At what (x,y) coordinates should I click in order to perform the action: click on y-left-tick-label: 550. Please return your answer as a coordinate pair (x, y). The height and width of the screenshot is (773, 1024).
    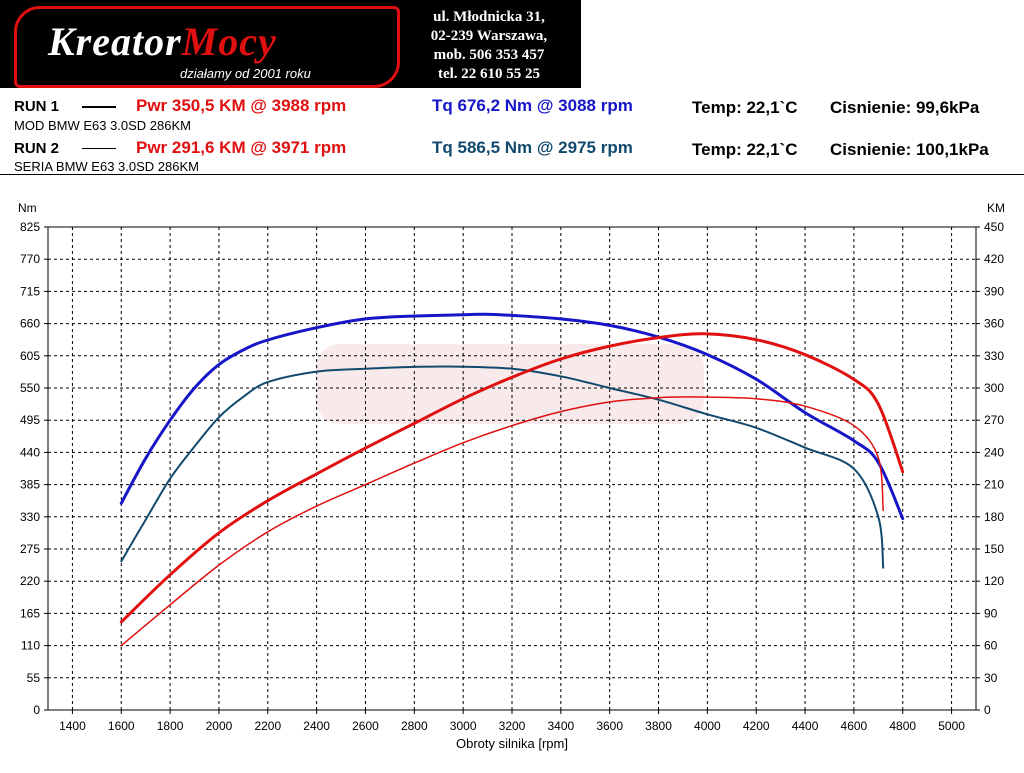
    Looking at the image, I should click on (30, 388).